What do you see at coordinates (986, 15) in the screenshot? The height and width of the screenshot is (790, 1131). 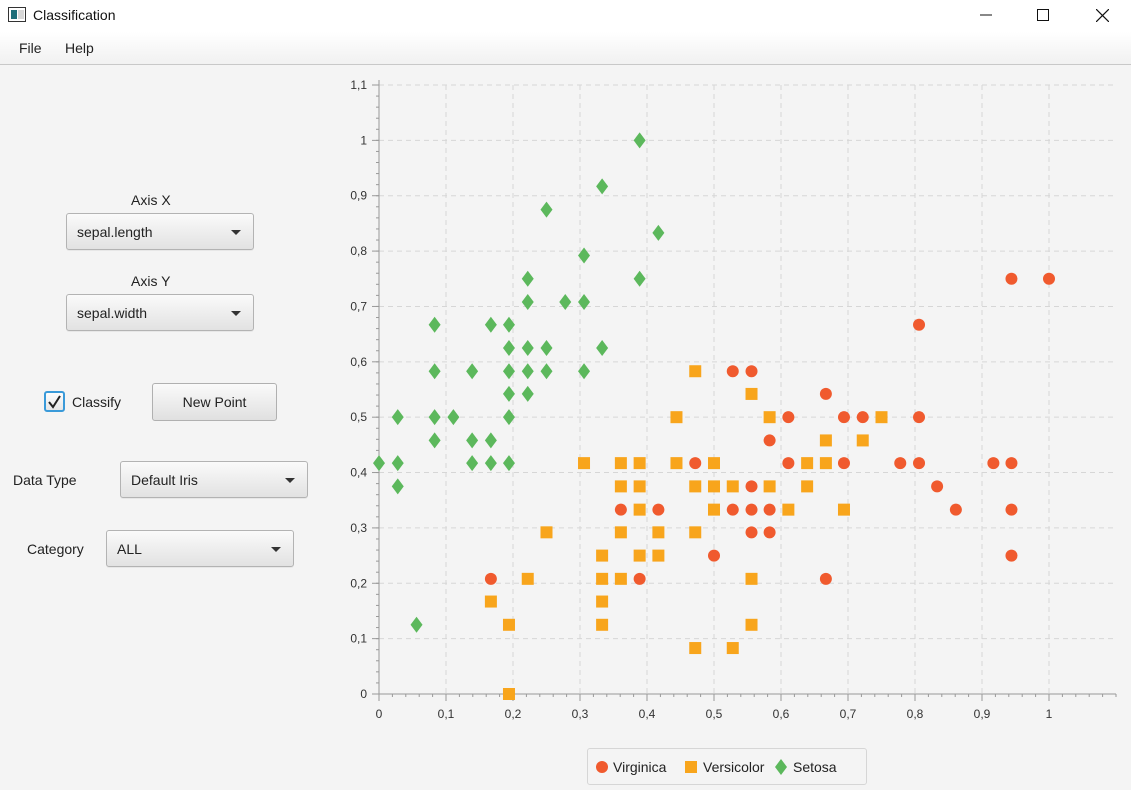 I see `minimize-button` at bounding box center [986, 15].